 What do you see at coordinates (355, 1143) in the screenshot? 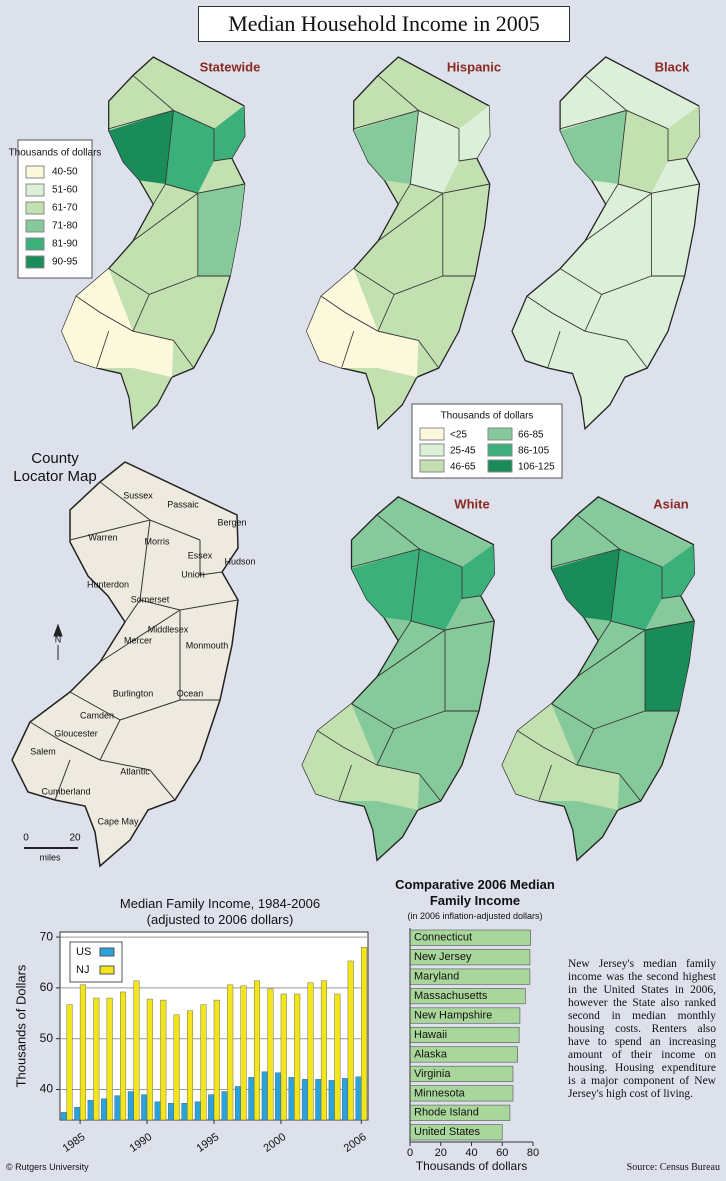
I see `x-tick-label: 2006` at bounding box center [355, 1143].